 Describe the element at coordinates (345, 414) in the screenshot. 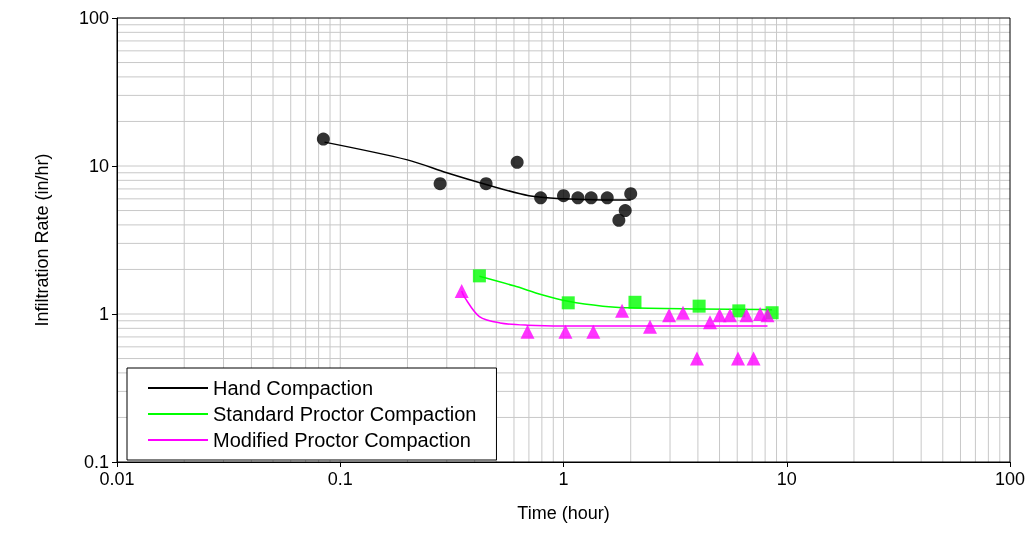

I see `legend-label: Standard Proctor Compaction` at that location.